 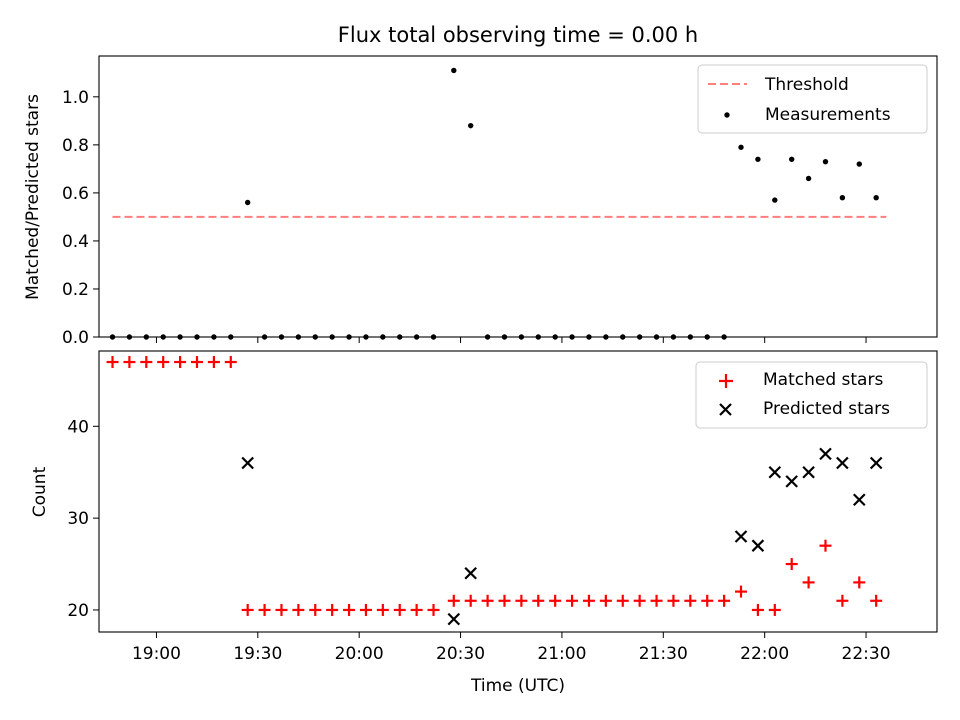 What do you see at coordinates (75, 338) in the screenshot?
I see `top-y-tick-label: 0.0` at bounding box center [75, 338].